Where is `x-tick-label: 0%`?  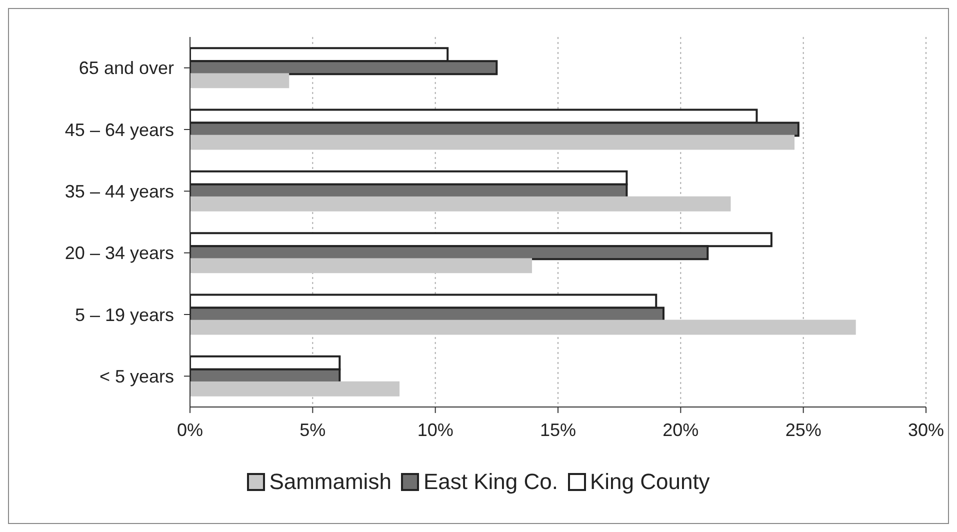 x-tick-label: 0% is located at coordinates (190, 430).